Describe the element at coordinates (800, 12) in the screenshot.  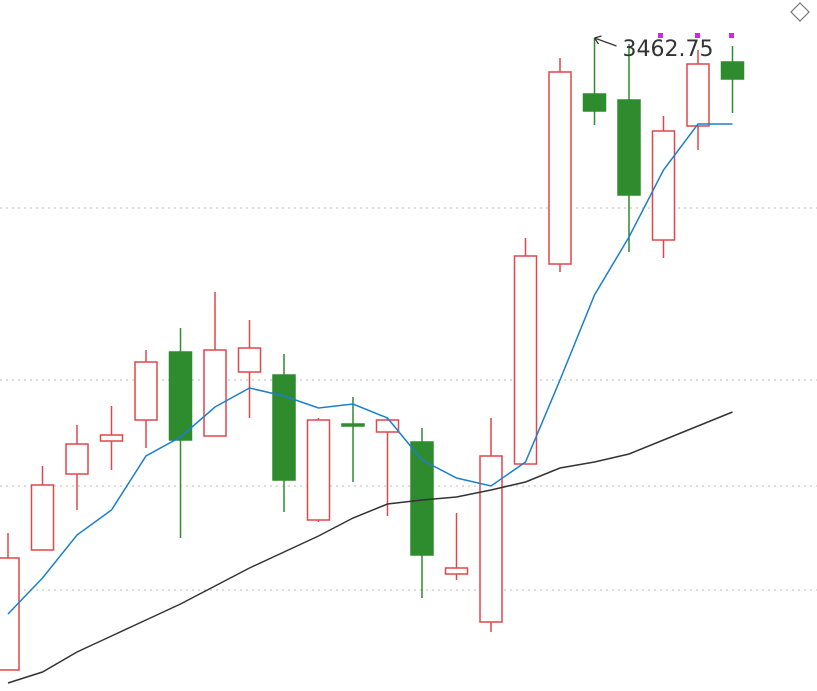
I see `diamond-icon` at that location.